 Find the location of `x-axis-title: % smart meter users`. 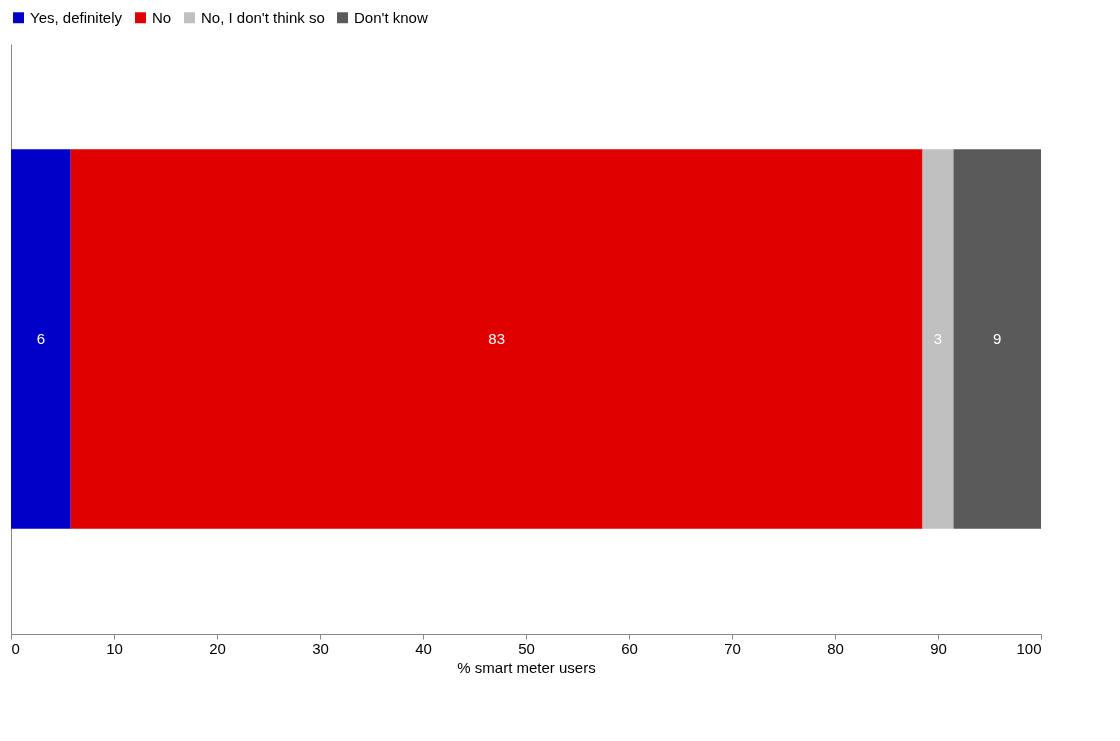

x-axis-title: % smart meter users is located at coordinates (526, 667).